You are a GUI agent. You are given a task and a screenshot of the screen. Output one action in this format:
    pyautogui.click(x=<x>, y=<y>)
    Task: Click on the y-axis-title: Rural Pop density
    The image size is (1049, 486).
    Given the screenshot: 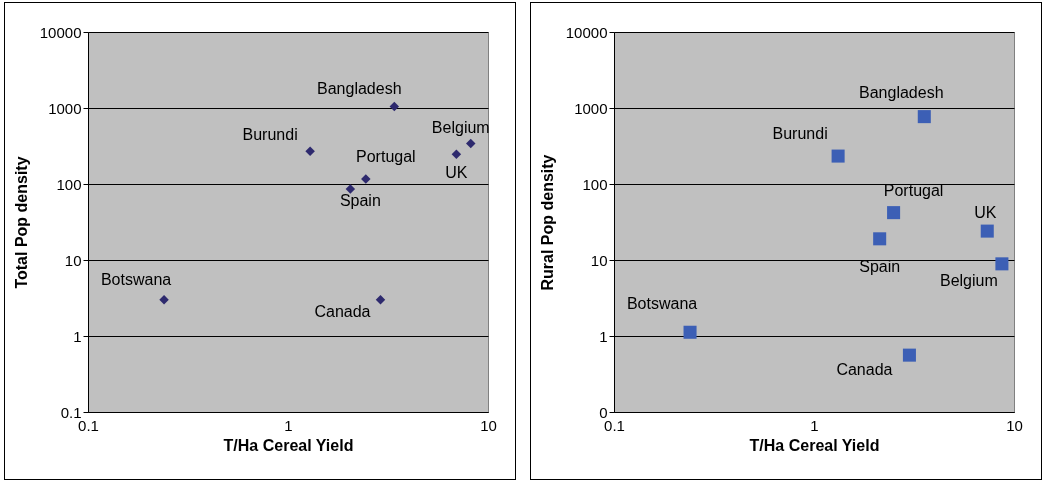 What is the action you would take?
    pyautogui.click(x=547, y=222)
    